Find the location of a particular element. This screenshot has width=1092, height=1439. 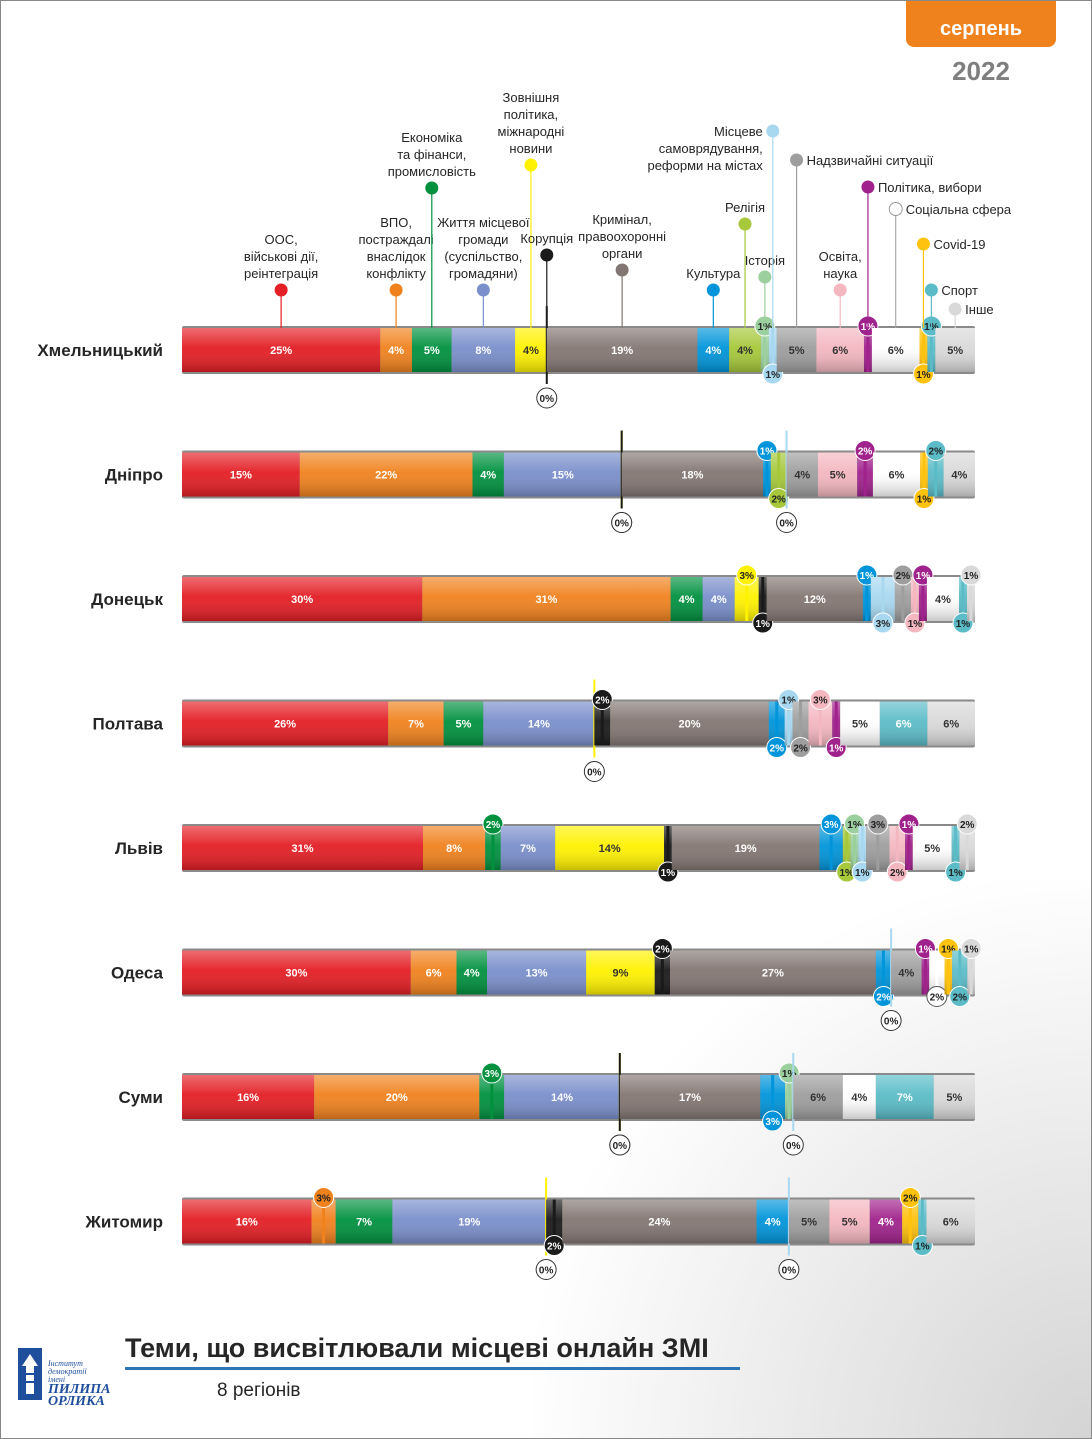

month-badge: серпень is located at coordinates (981, 24).